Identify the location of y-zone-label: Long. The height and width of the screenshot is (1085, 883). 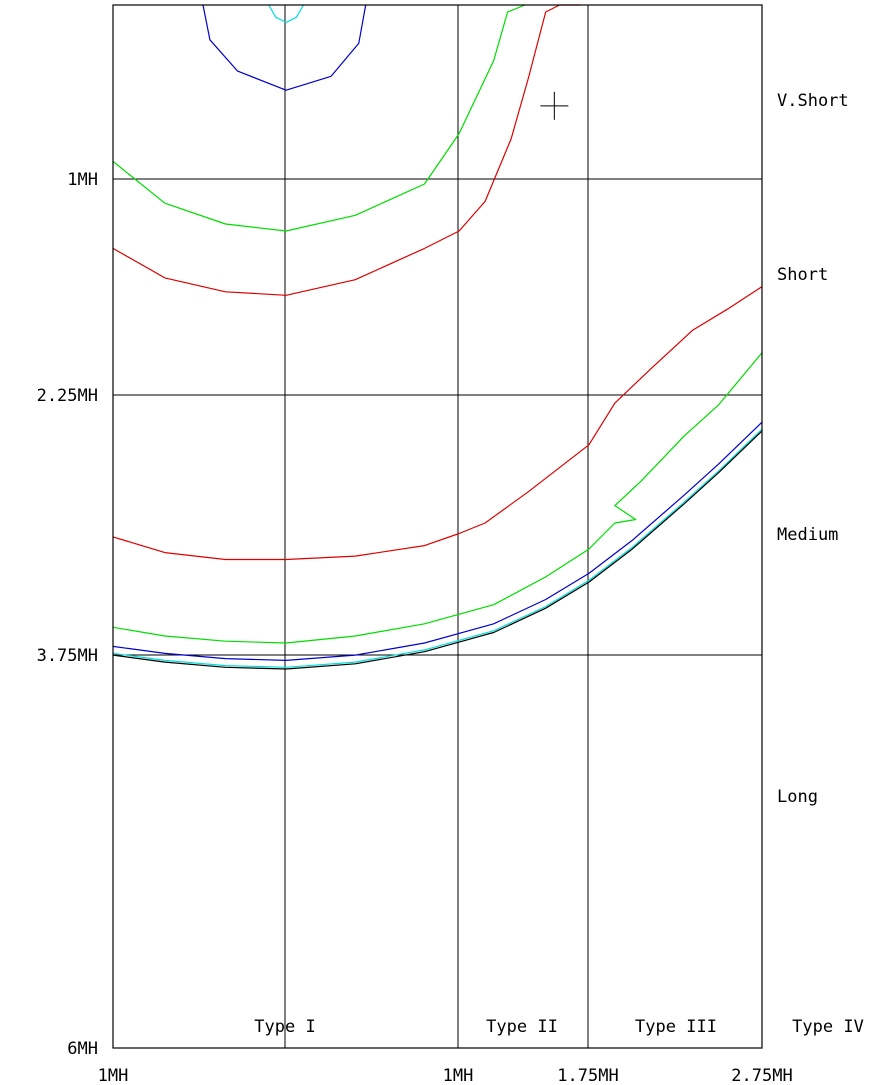
(797, 797).